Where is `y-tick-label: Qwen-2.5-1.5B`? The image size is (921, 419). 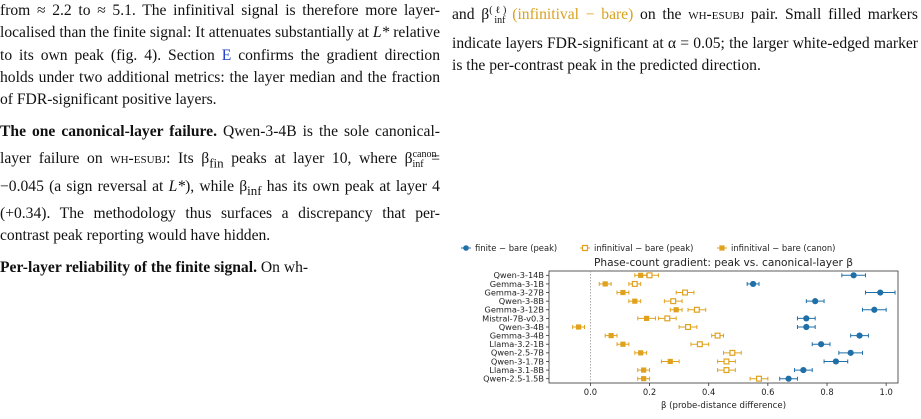 y-tick-label: Qwen-2.5-1.5B is located at coordinates (513, 379).